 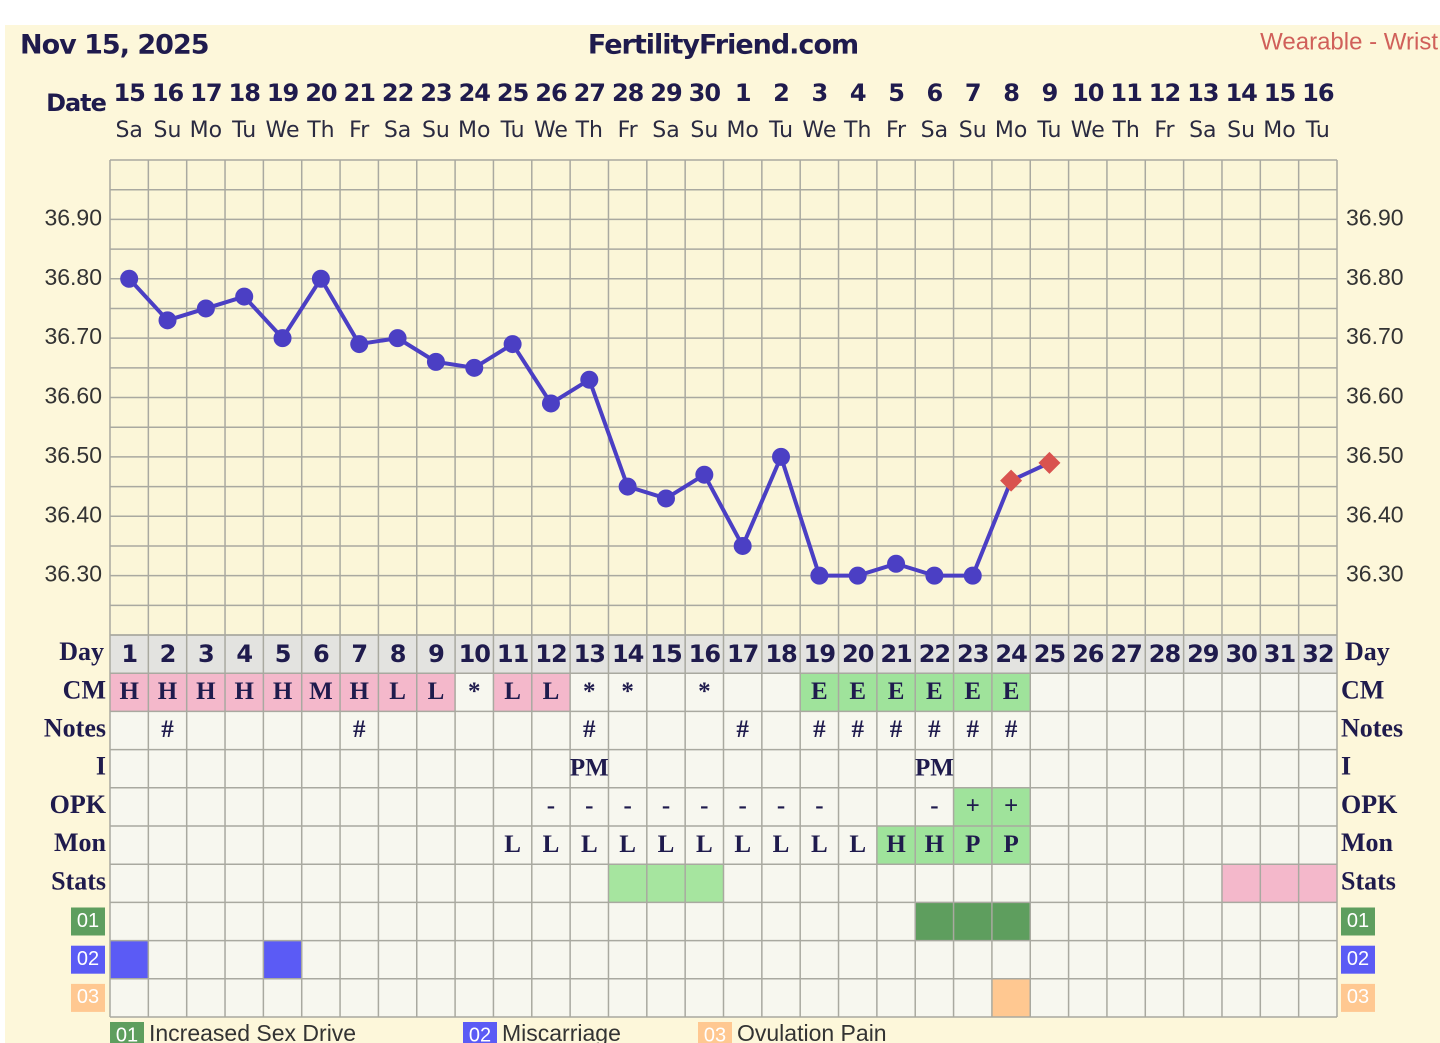 I want to click on day-number: 25, so click(x=1050, y=654).